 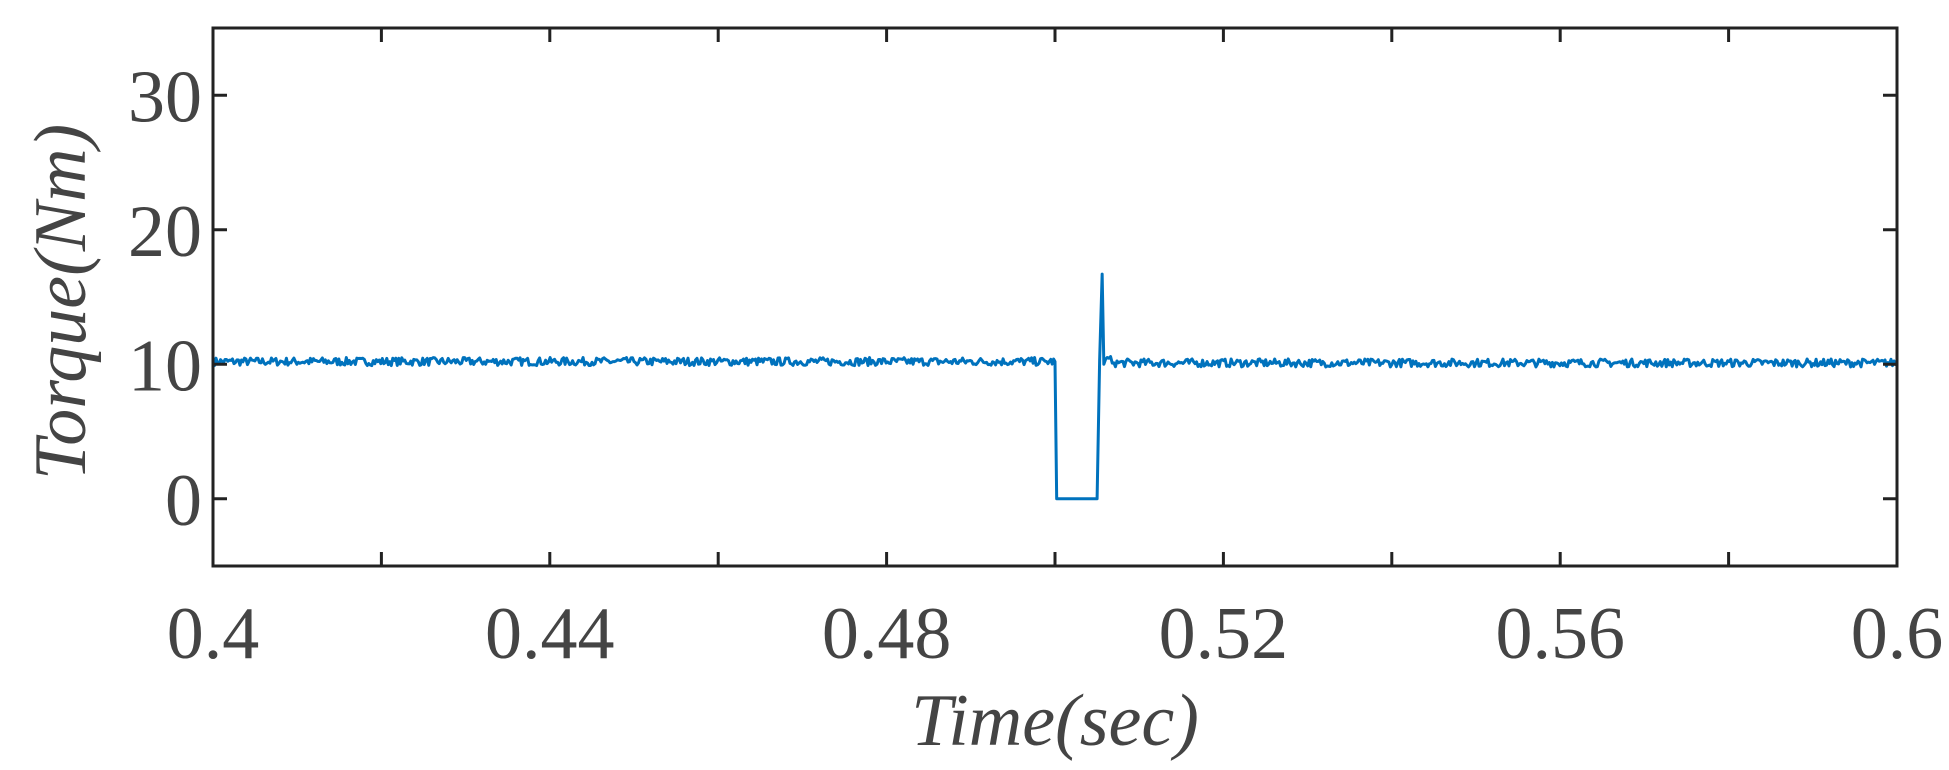 What do you see at coordinates (887, 634) in the screenshot?
I see `x-tick-label: 0.48` at bounding box center [887, 634].